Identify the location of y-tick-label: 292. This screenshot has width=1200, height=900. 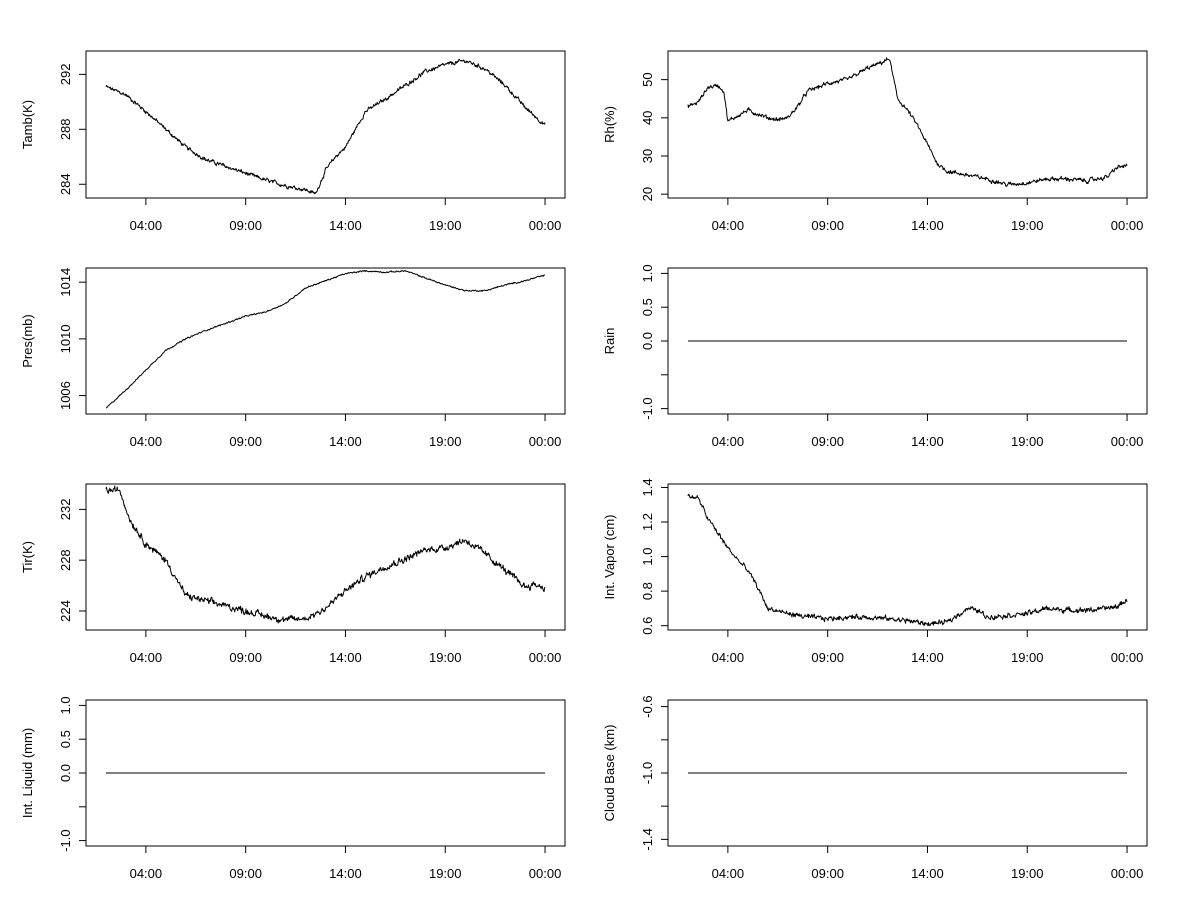
(65, 75).